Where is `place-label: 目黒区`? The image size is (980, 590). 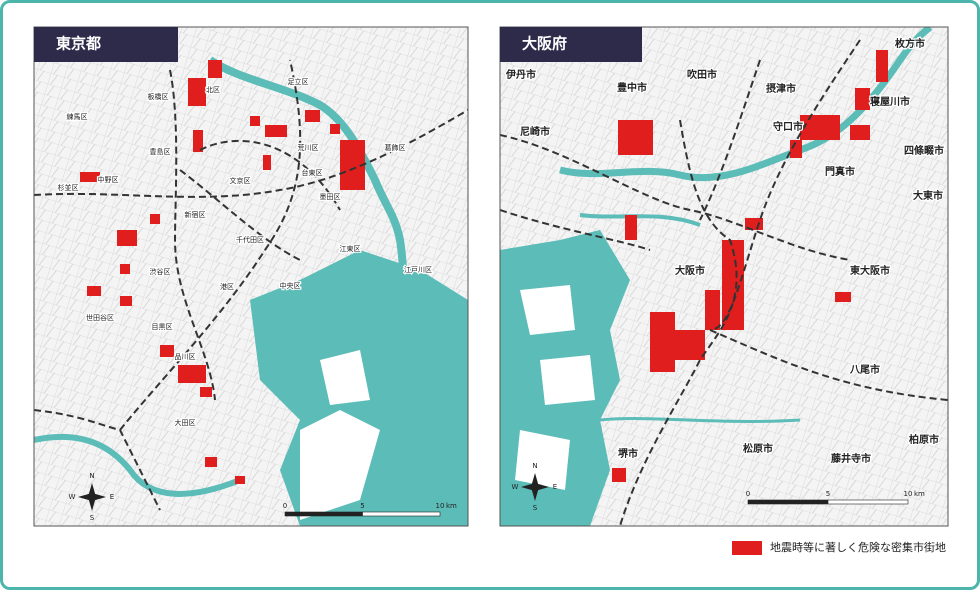 place-label: 目黒区 is located at coordinates (162, 327).